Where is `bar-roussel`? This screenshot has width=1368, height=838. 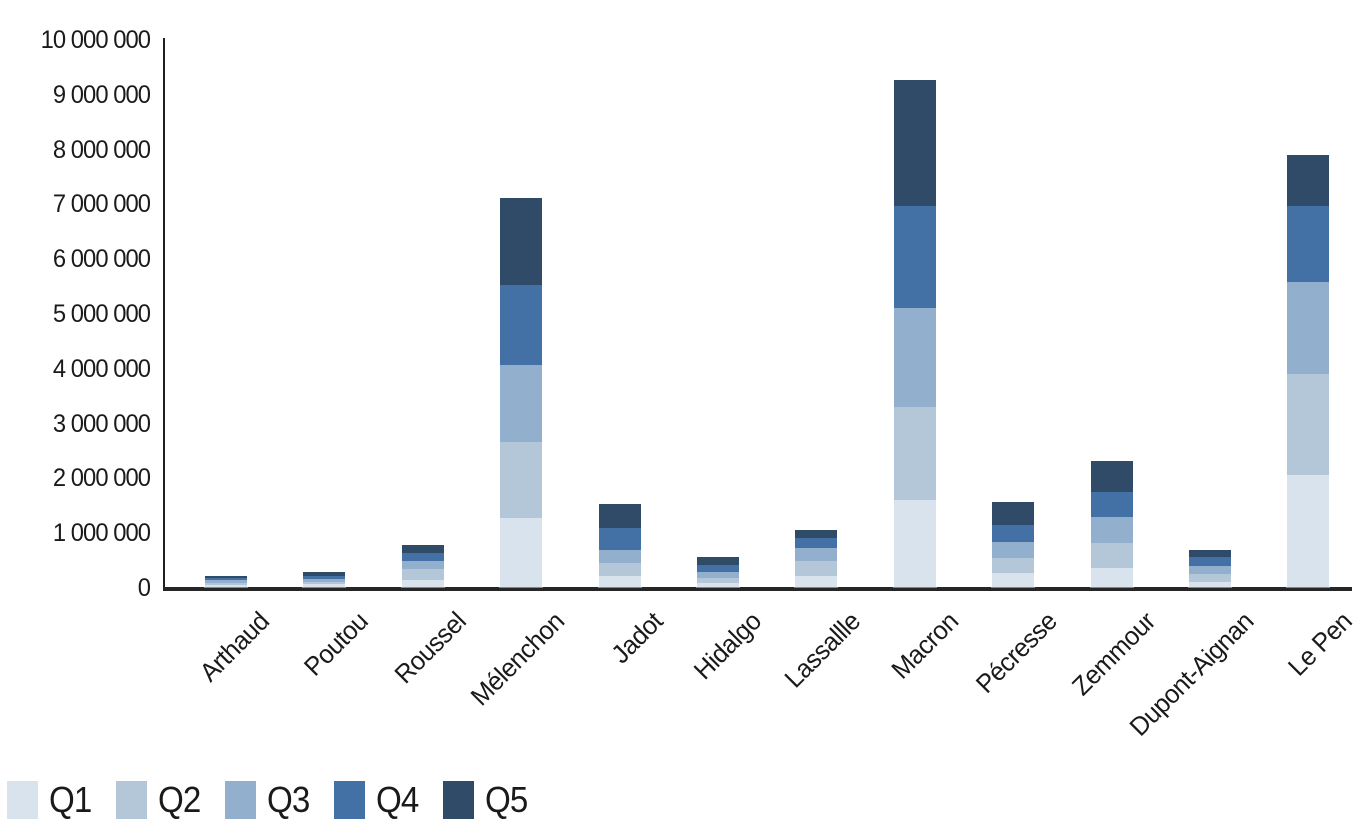
bar-roussel is located at coordinates (423, 566).